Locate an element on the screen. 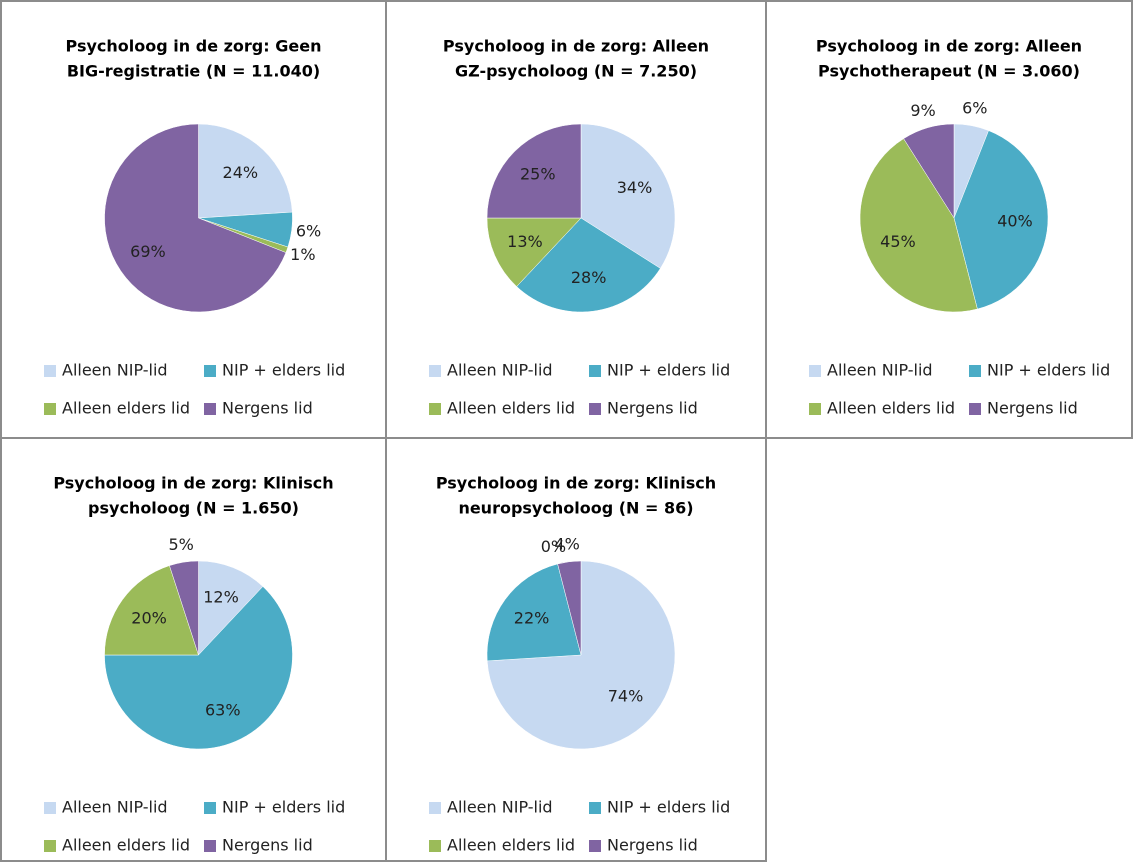 This screenshot has width=1133, height=862. data-label: 28% is located at coordinates (589, 277).